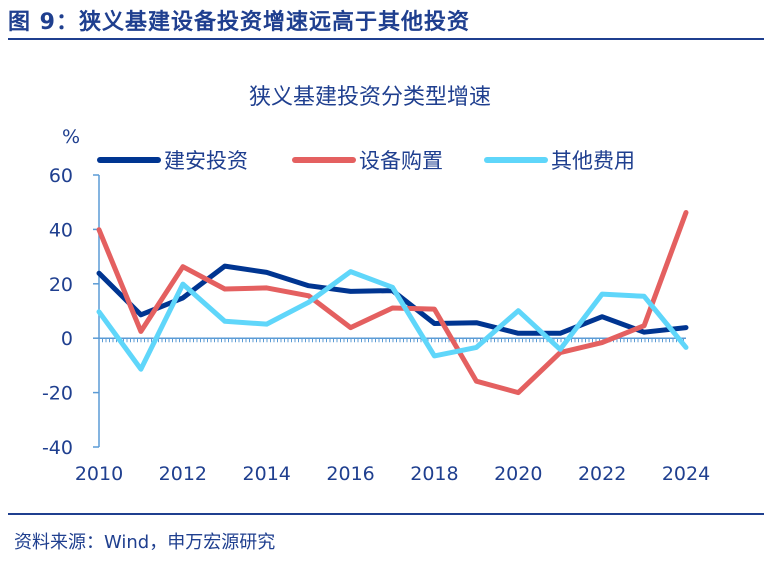 The height and width of the screenshot is (561, 770). I want to click on title-rule, so click(386, 39).